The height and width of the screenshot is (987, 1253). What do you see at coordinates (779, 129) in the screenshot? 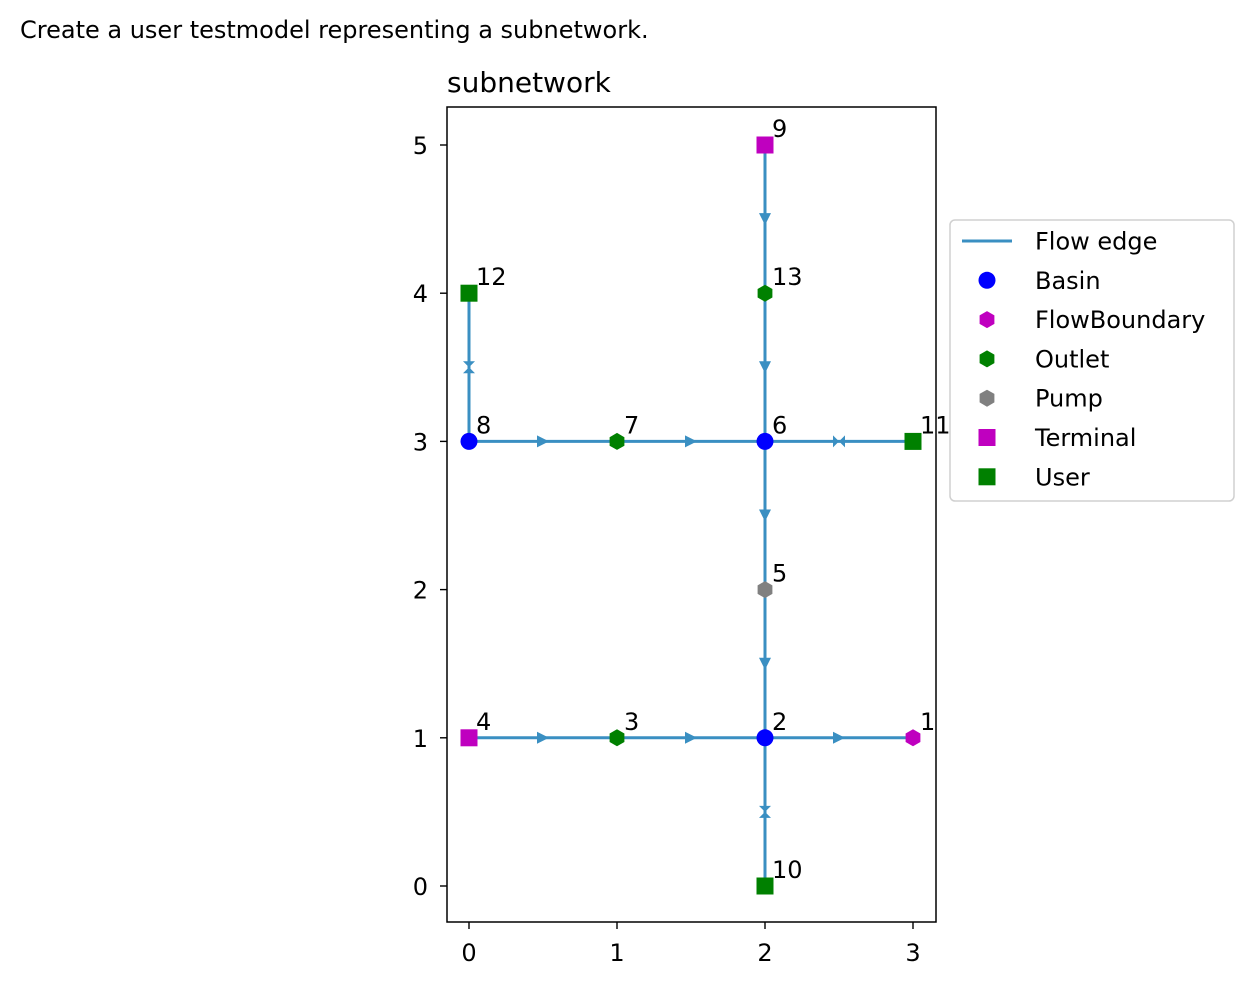
I see `node-label-9: 9` at bounding box center [779, 129].